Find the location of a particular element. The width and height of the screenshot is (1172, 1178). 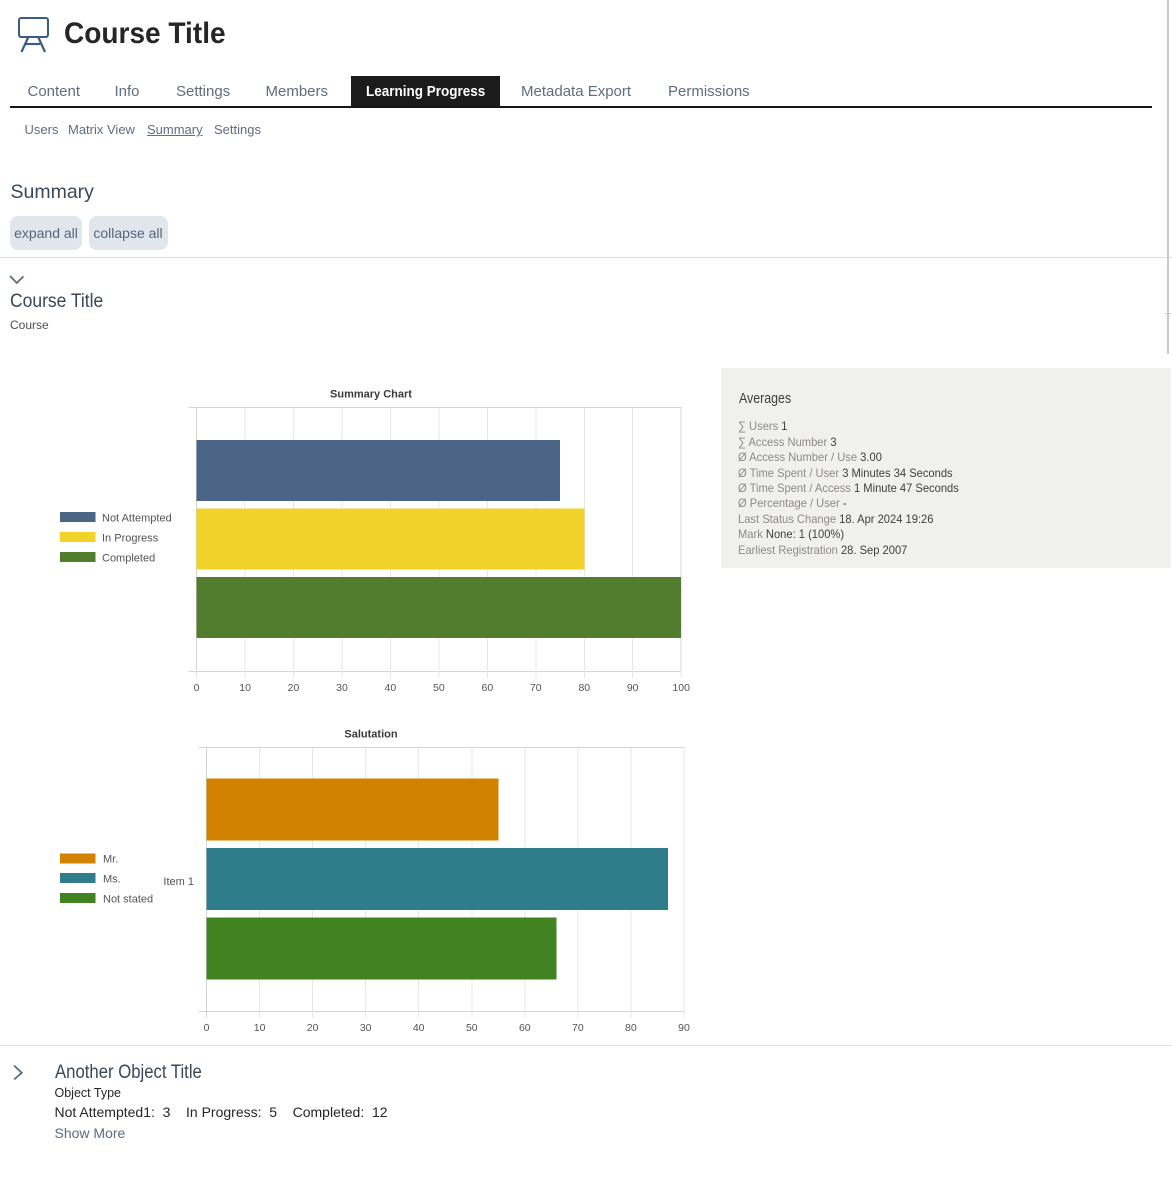

svg-text: Summary Chart is located at coordinates (371, 394).